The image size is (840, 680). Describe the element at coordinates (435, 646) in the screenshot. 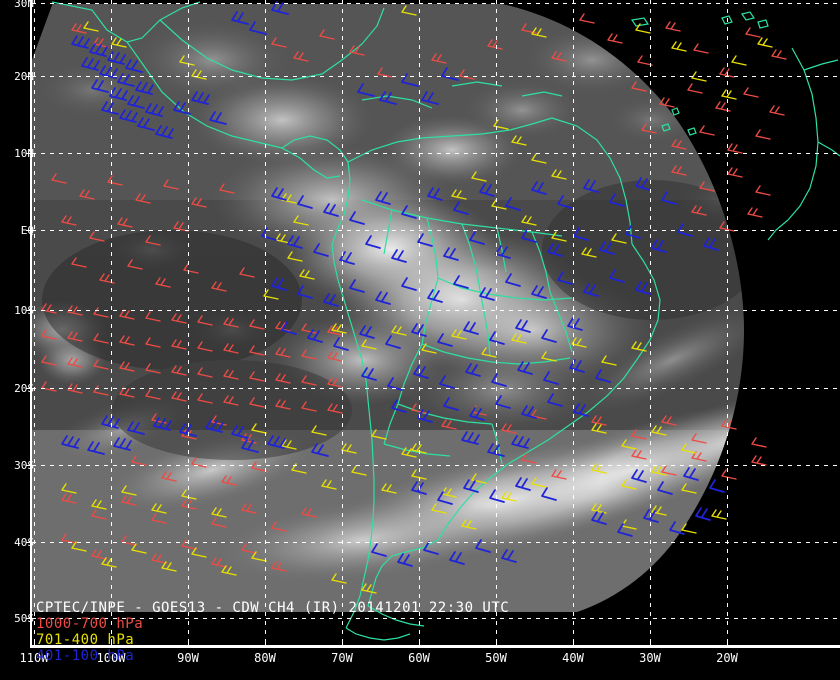

I see `axis-bottom-spine` at that location.